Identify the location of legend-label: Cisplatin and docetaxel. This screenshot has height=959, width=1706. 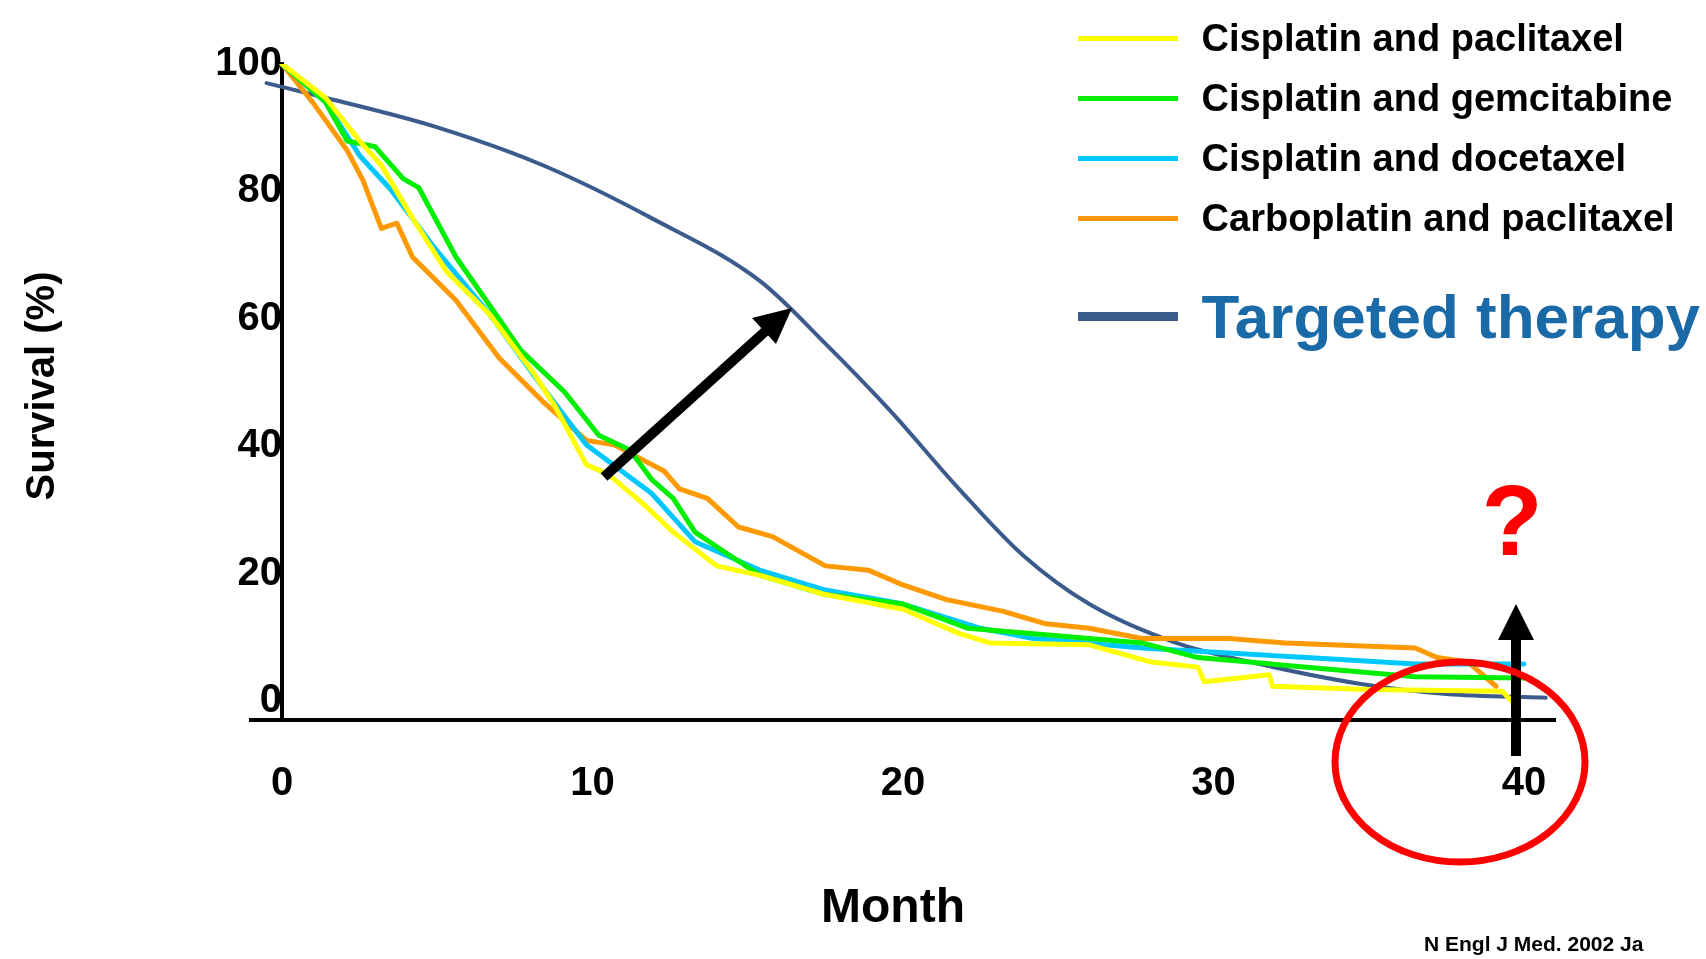
(1414, 158).